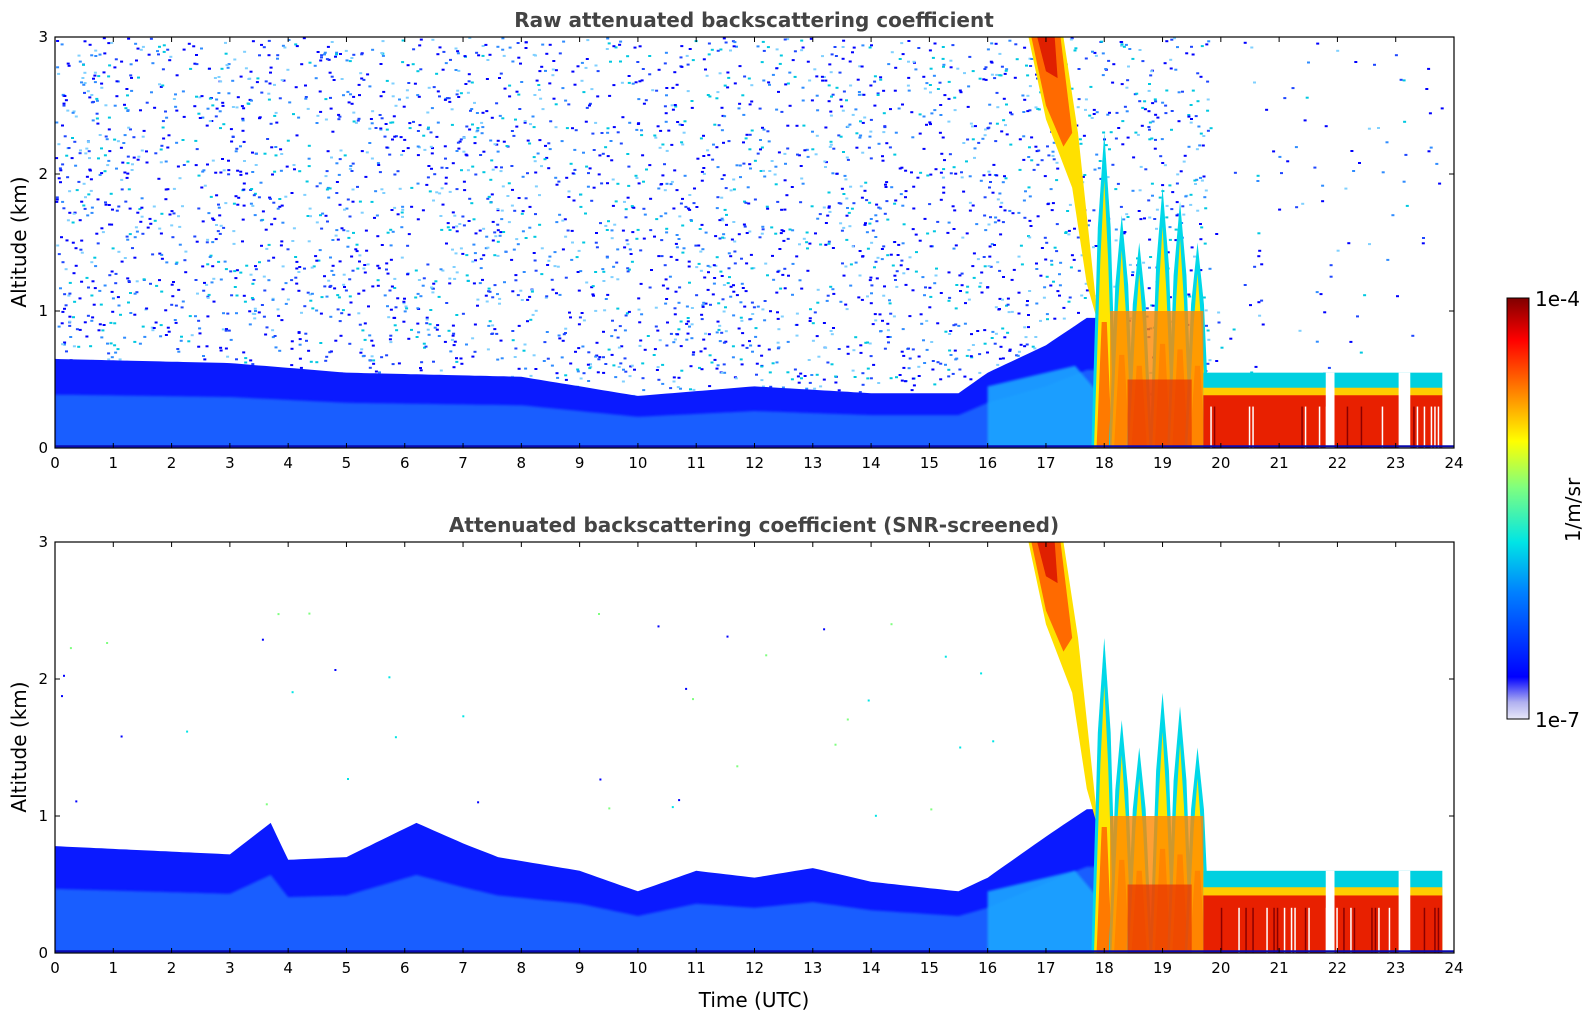 This screenshot has height=1020, width=1595. What do you see at coordinates (987, 968) in the screenshot?
I see `x-tick-label: 16` at bounding box center [987, 968].